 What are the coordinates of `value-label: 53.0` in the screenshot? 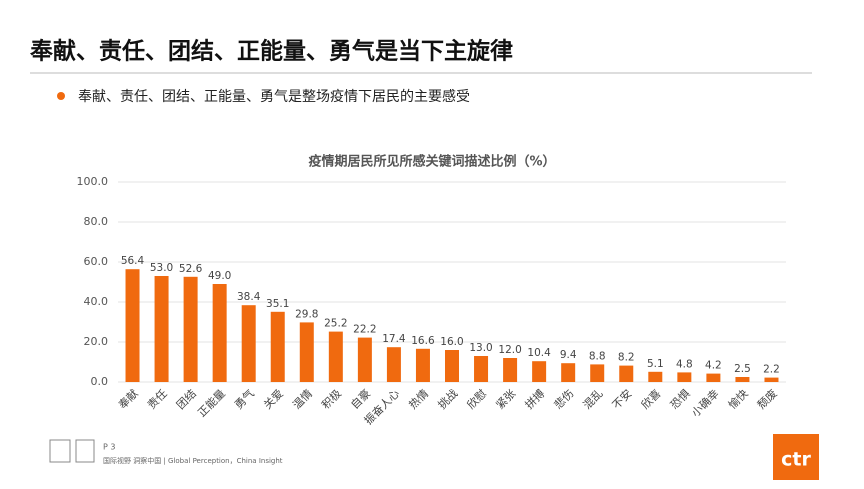 It's located at (161, 268).